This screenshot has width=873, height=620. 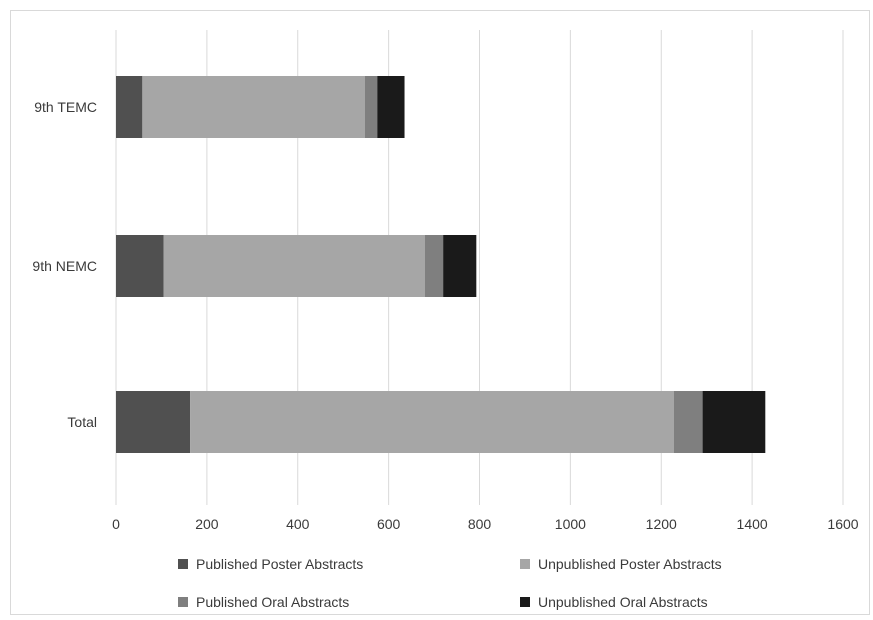 What do you see at coordinates (842, 524) in the screenshot?
I see `x-tick-label: 1600` at bounding box center [842, 524].